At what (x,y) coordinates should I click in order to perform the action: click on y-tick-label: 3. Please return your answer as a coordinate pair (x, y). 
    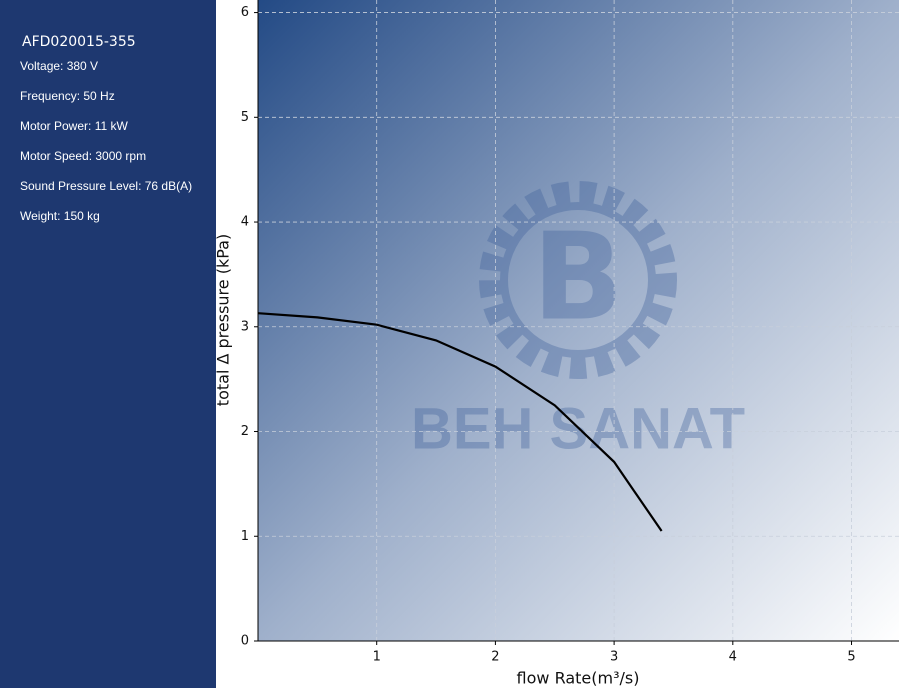
    Looking at the image, I should click on (245, 326).